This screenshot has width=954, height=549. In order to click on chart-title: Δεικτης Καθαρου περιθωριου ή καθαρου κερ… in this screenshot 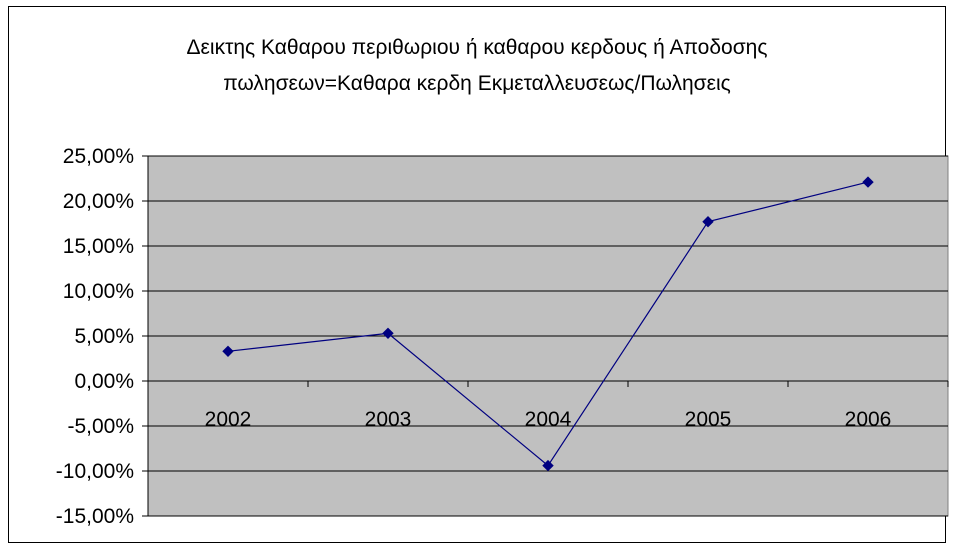, I will do `click(477, 66)`.